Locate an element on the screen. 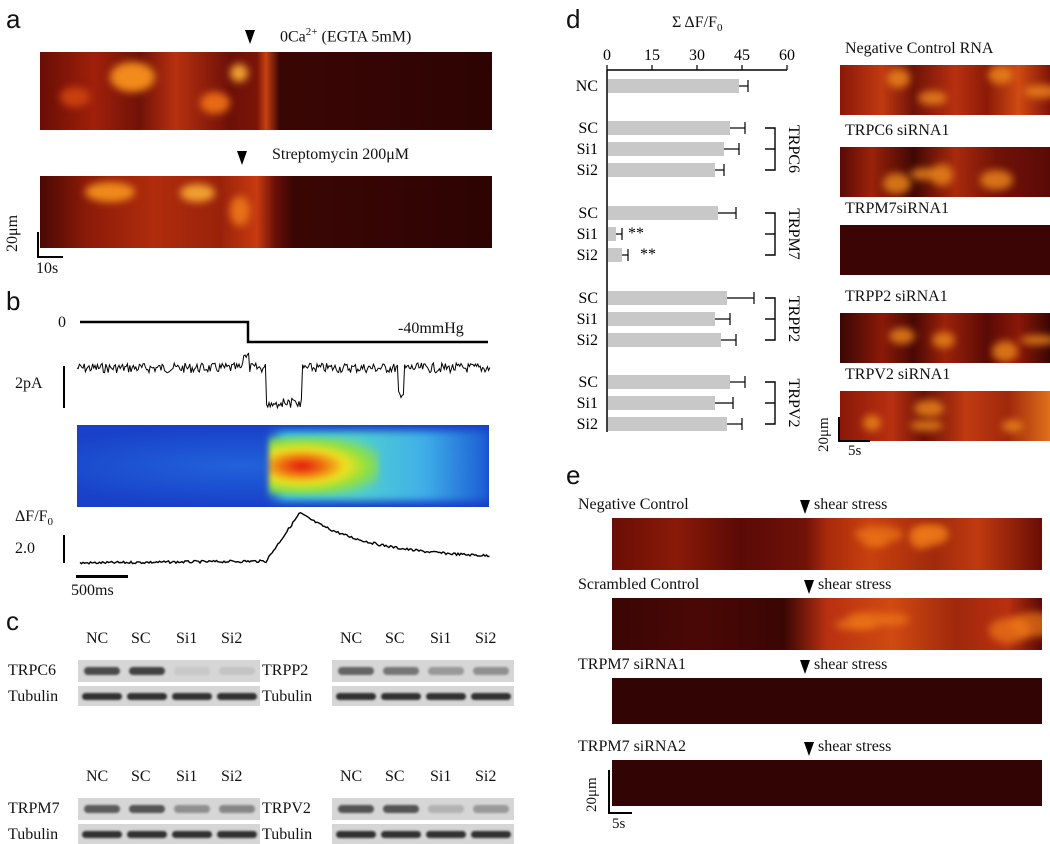 This screenshot has height=844, width=1050. panel-a-letter: a is located at coordinates (13, 19).